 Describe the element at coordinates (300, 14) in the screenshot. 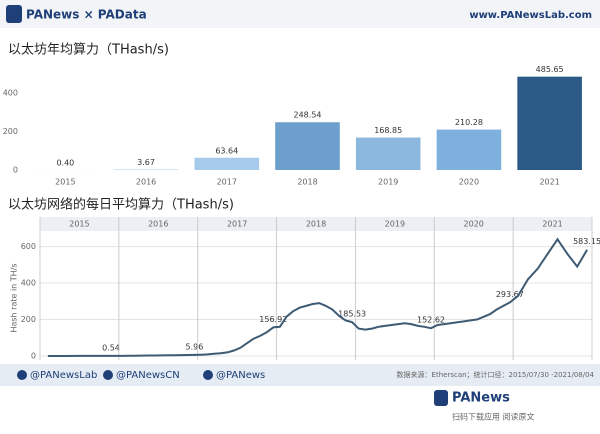

I see `header-bar` at that location.